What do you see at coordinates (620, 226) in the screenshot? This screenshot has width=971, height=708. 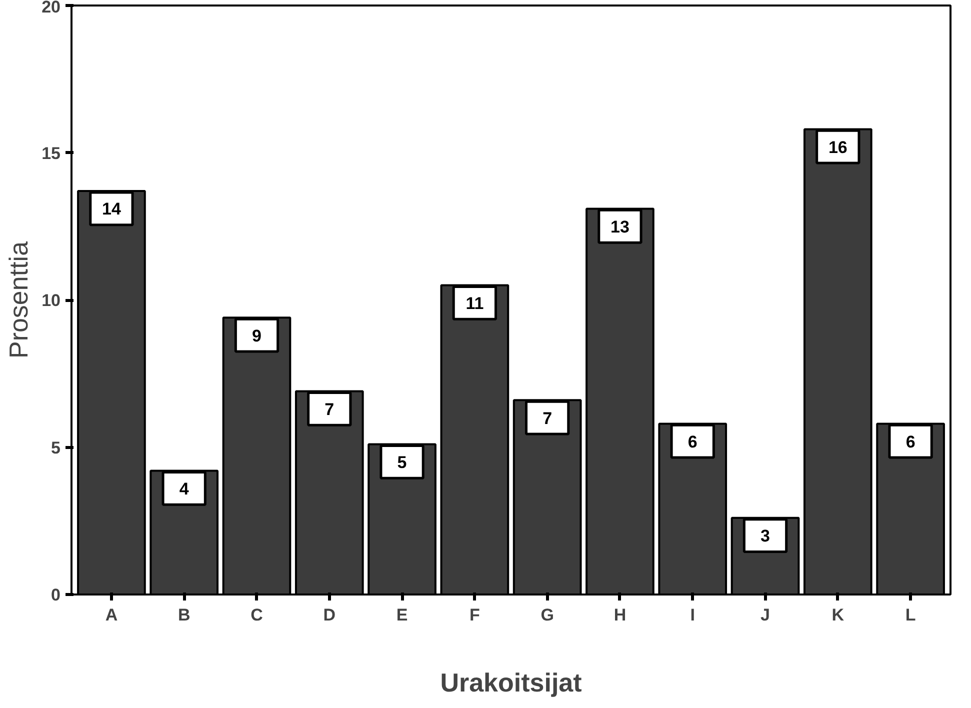 I see `data-label: 13` at bounding box center [620, 226].